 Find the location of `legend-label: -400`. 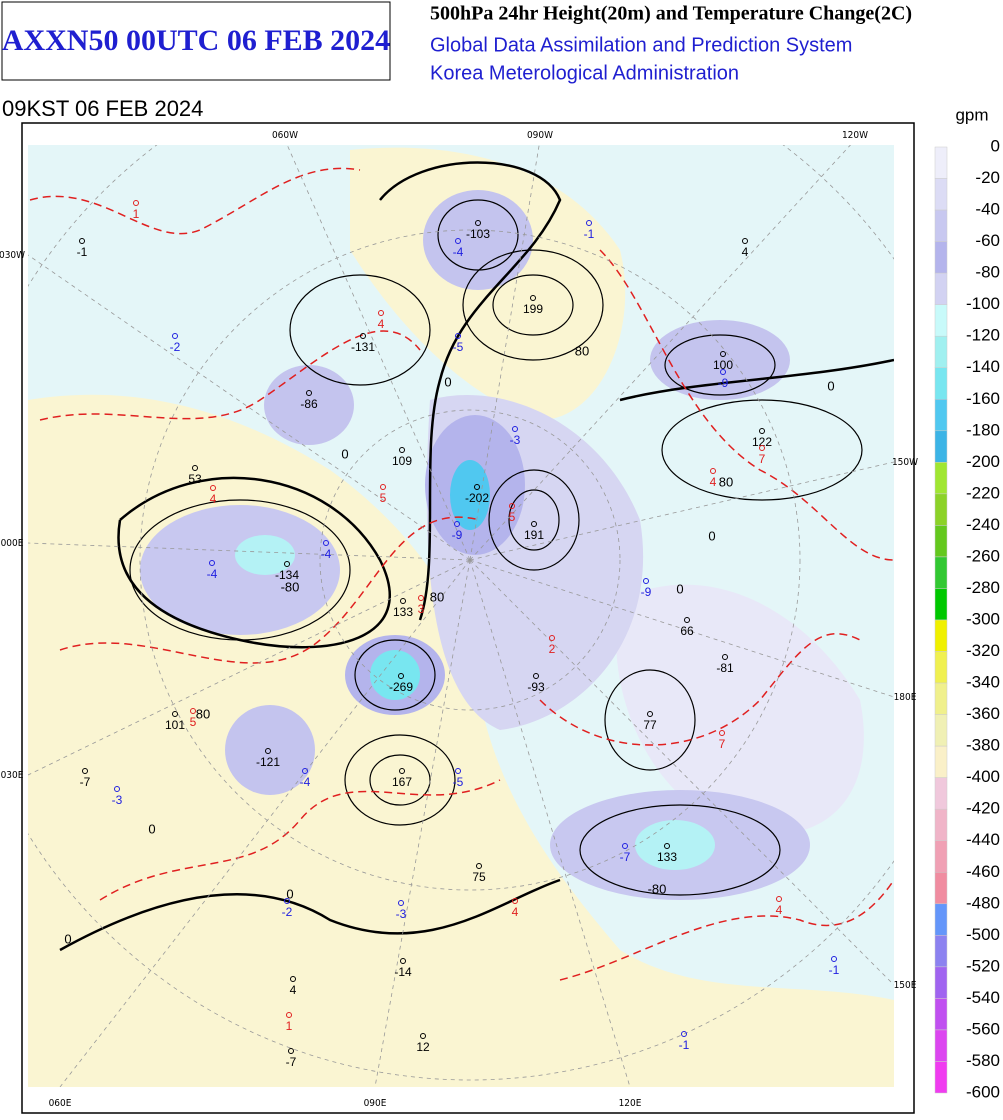

legend-label: -400 is located at coordinates (983, 776).